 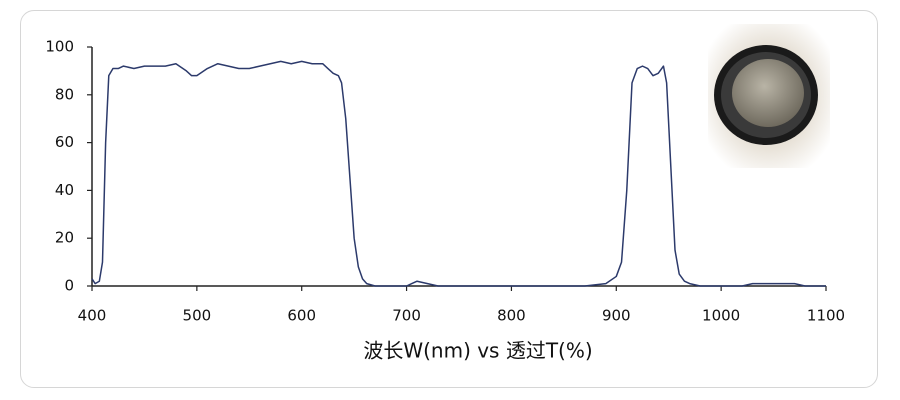 I want to click on x-tick-label: 700, so click(x=406, y=316).